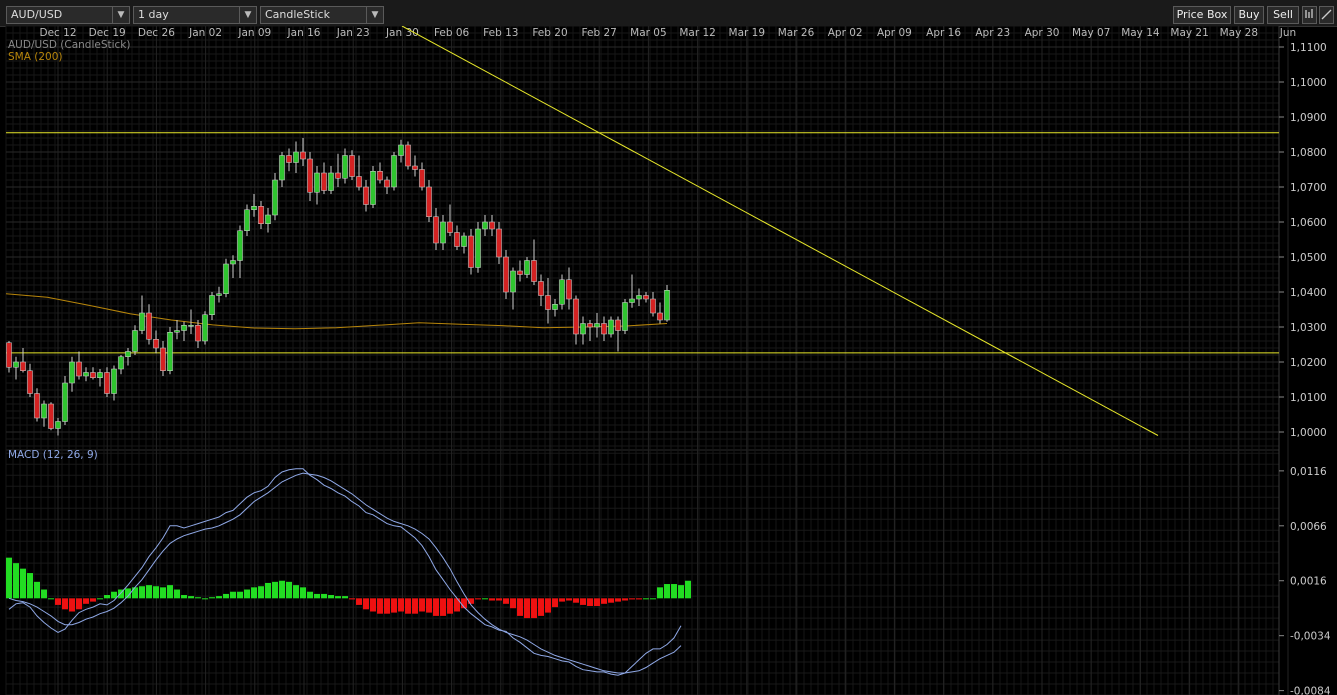 Image resolution: width=1337 pixels, height=695 pixels. I want to click on bar-chart-icon, so click(1309, 15).